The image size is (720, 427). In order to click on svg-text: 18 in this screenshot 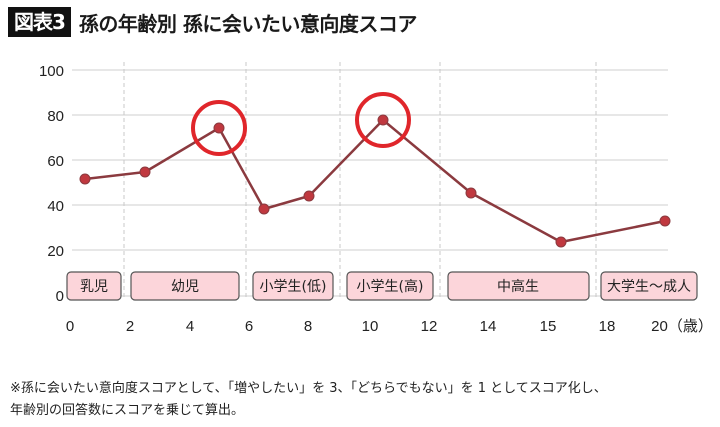, I will do `click(607, 326)`.